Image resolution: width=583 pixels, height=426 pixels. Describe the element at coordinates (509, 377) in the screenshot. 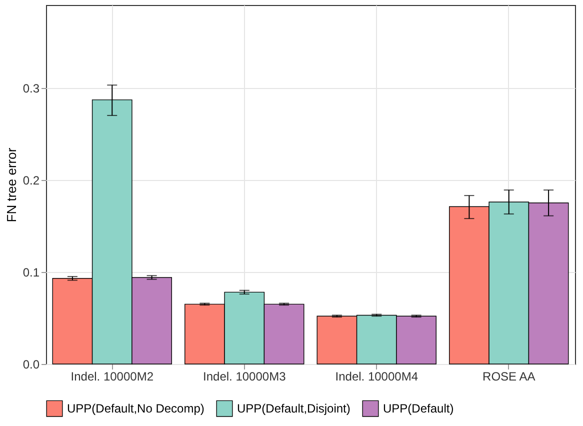

I see `x-tick-label: ROSE AA` at that location.